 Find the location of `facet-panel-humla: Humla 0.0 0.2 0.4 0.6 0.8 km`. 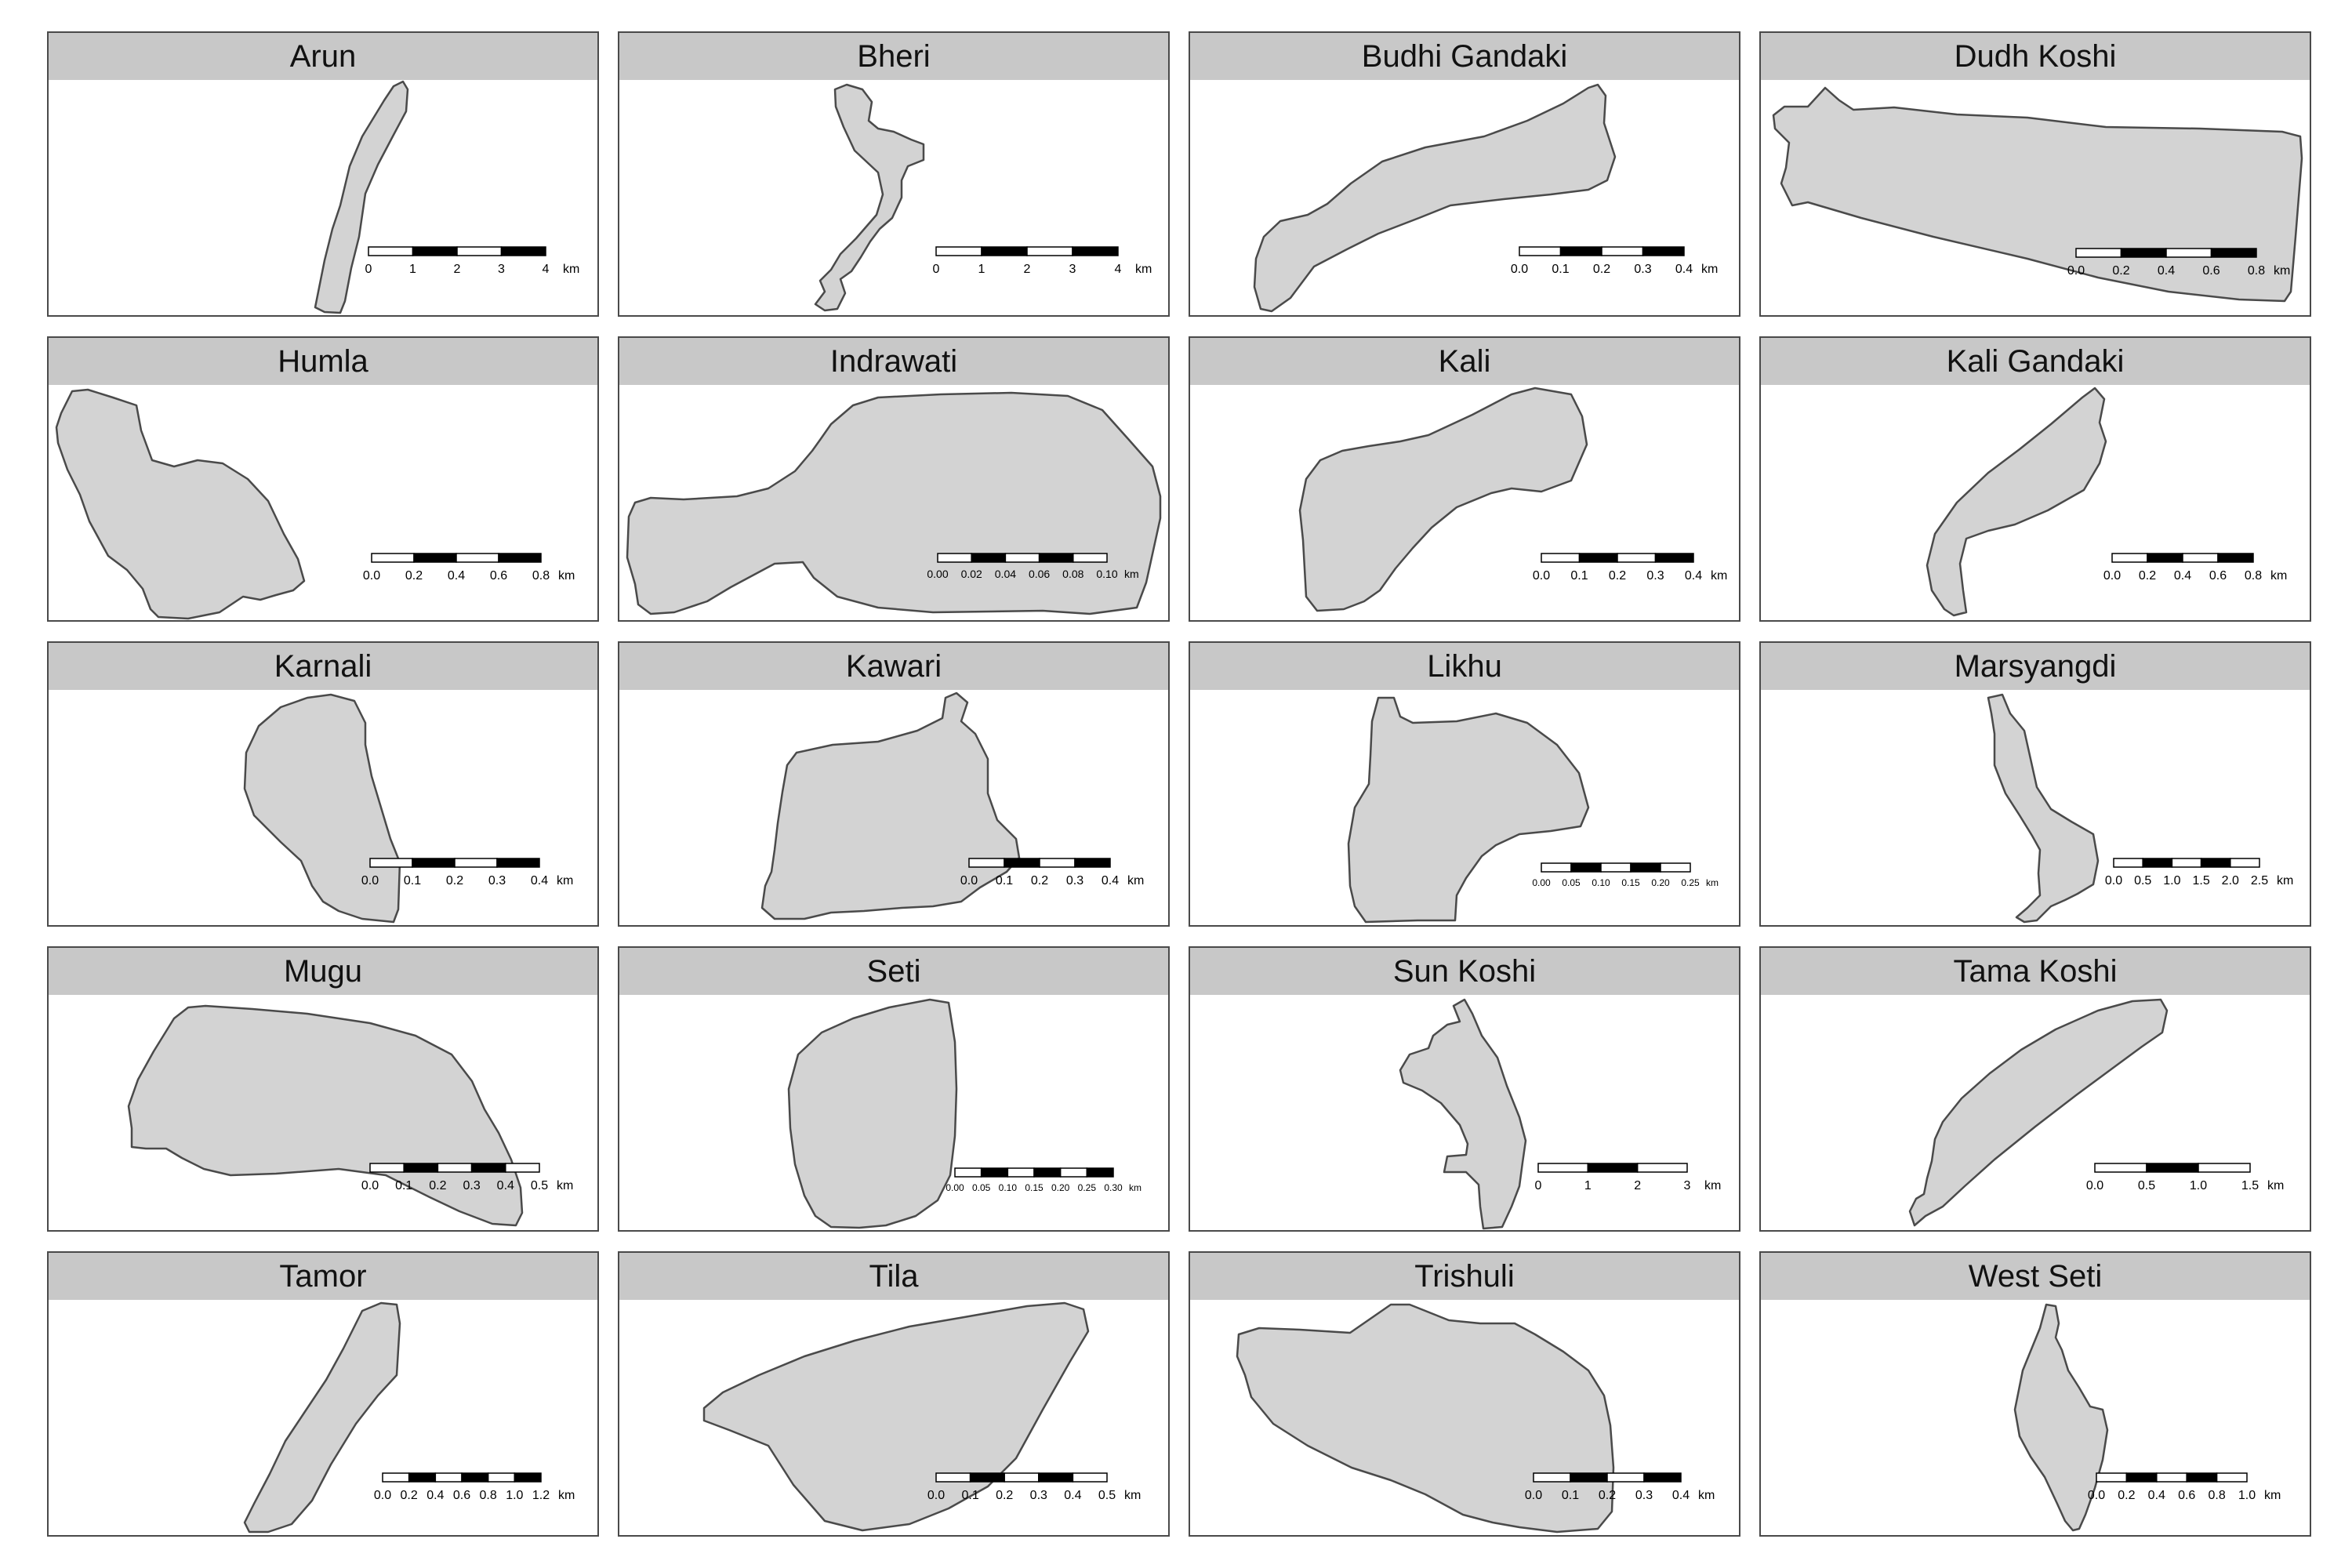

facet-panel-humla: Humla 0.0 0.2 0.4 0.6 0.8 km is located at coordinates (323, 479).